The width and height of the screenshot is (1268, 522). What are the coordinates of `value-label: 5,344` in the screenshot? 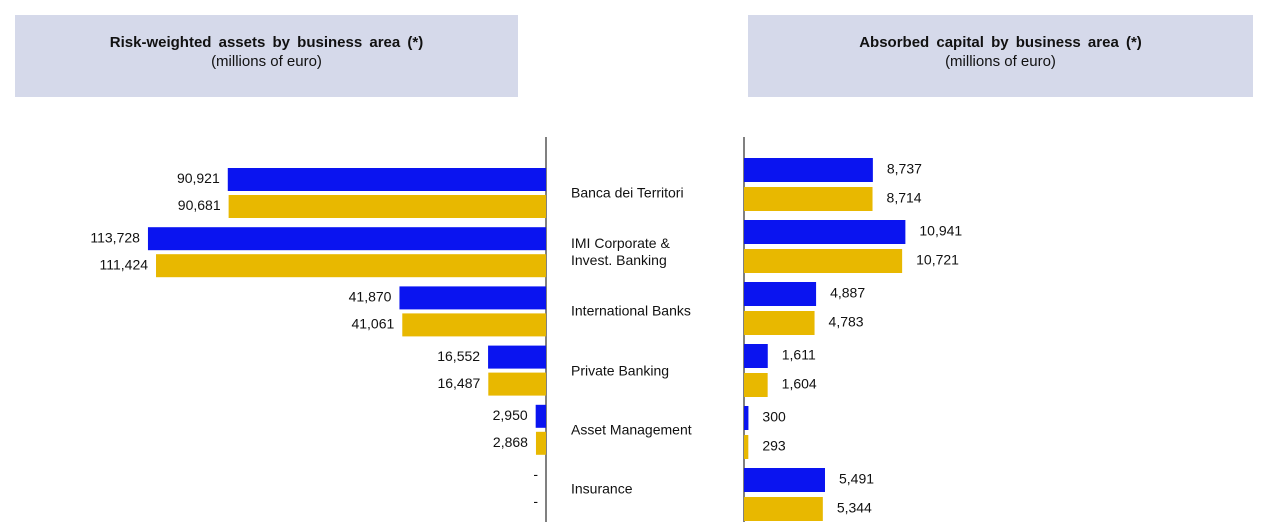 It's located at (854, 508).